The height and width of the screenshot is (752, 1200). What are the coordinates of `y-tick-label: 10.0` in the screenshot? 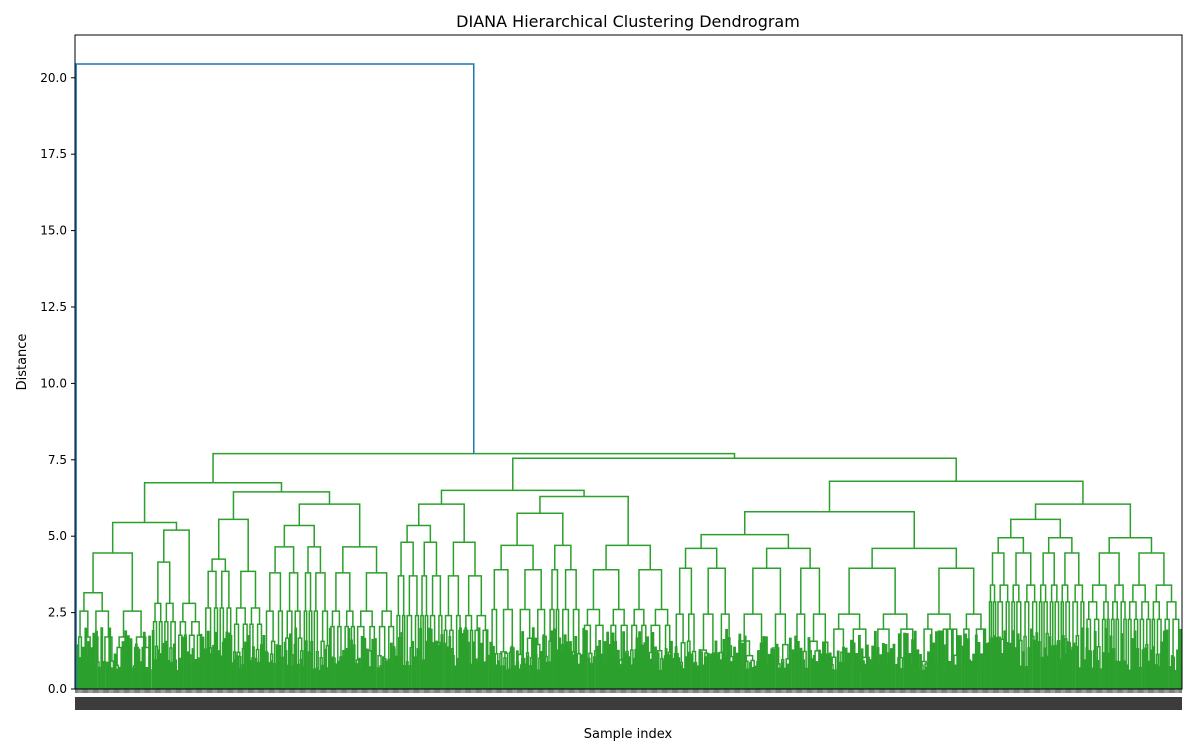 It's located at (53, 383).